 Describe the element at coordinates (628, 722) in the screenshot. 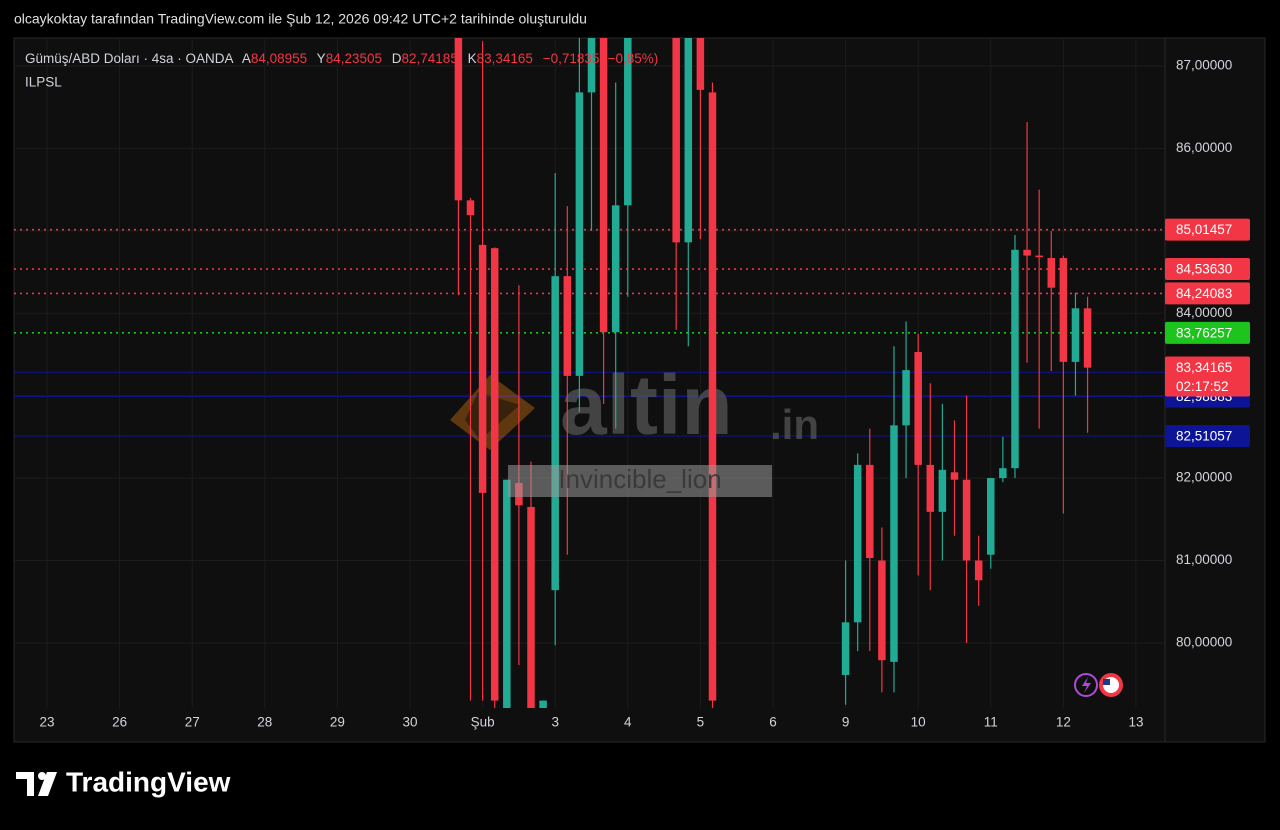

I see `x-tick-label: 4` at that location.